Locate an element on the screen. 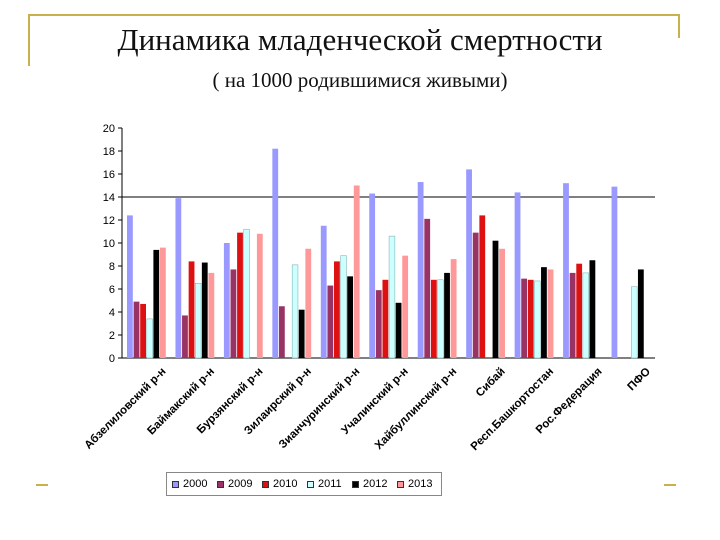  y-tick-label: 18 is located at coordinates (109, 152).